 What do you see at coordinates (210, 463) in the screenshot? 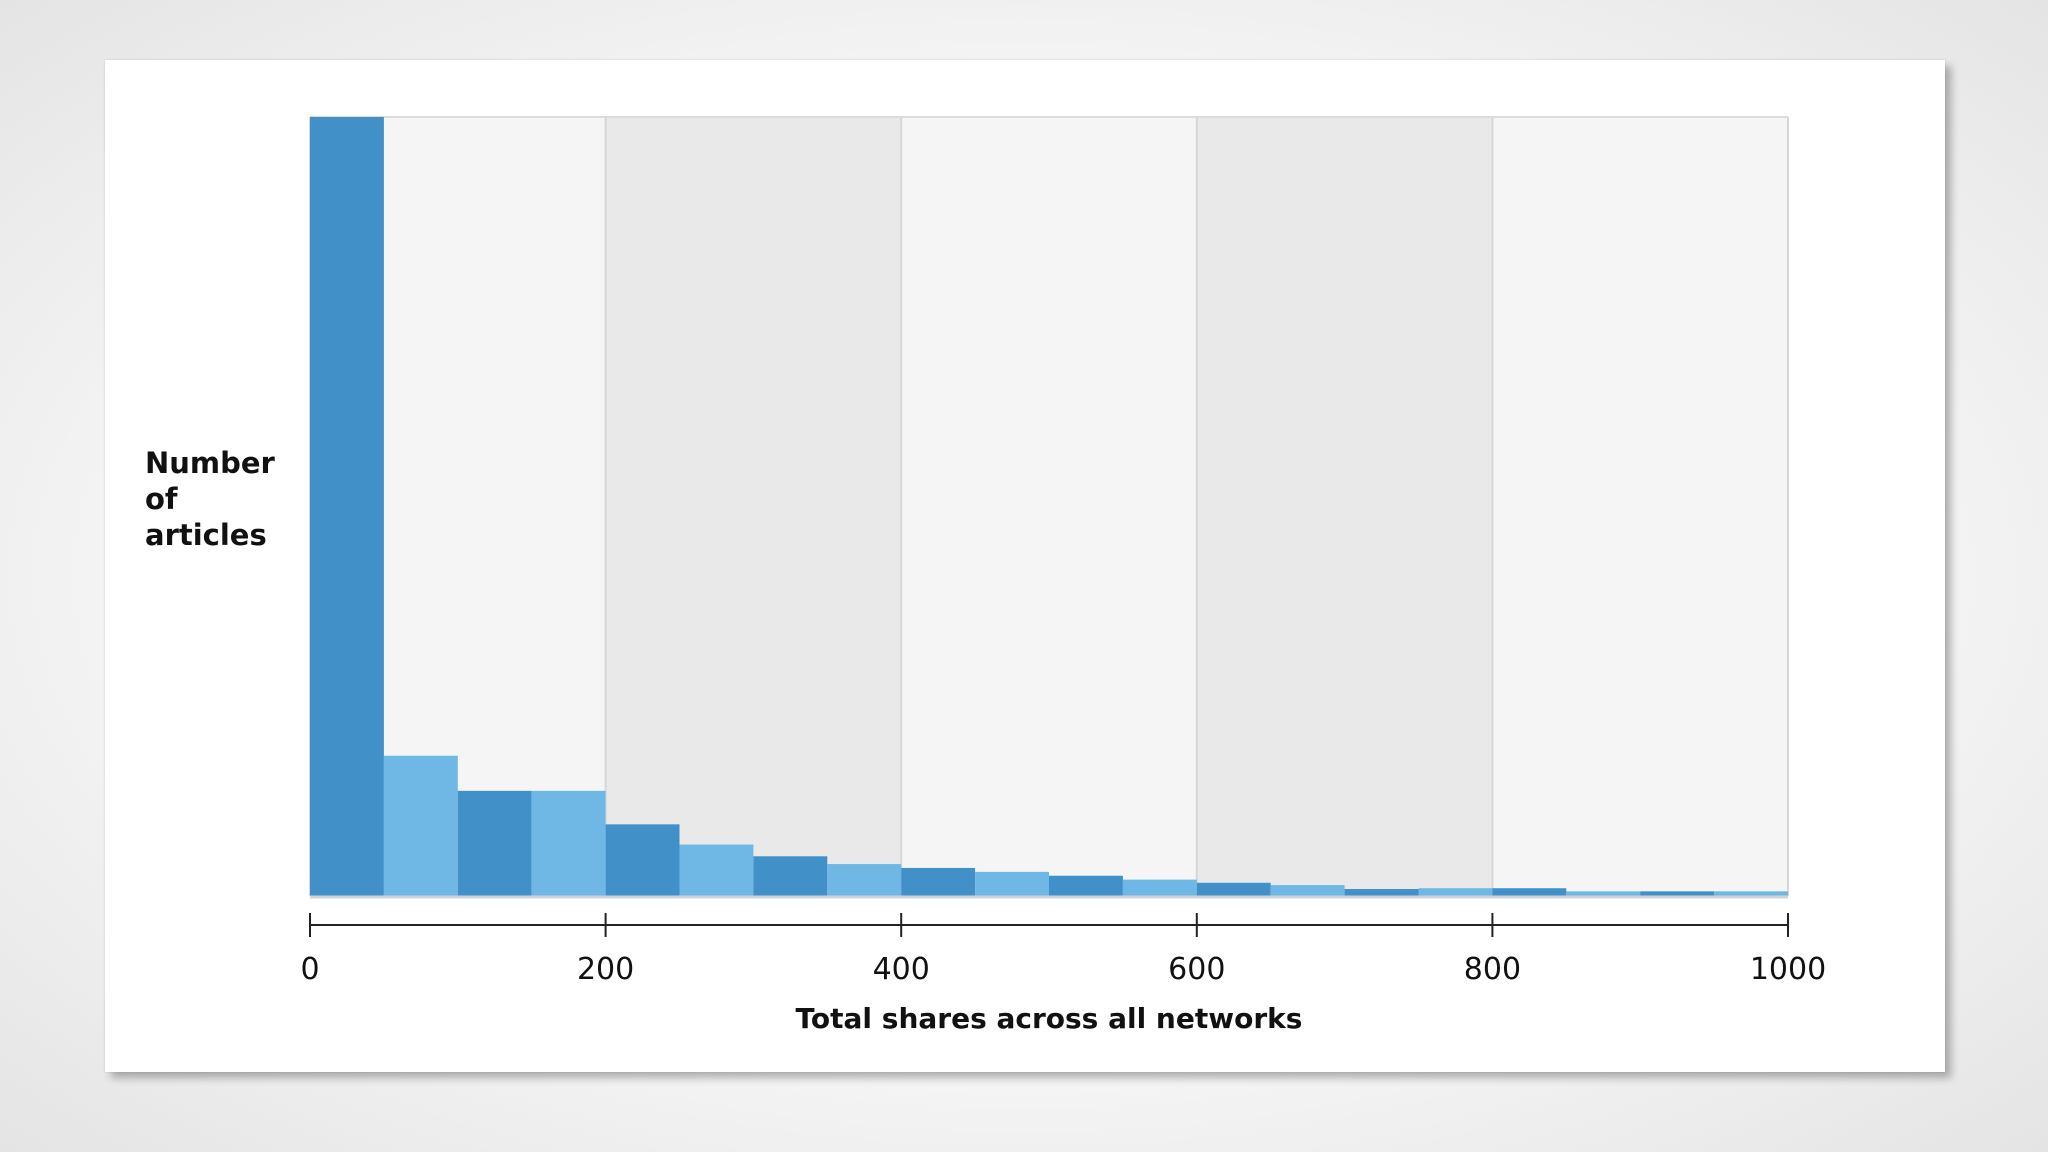
I see `y-axis-label-line-1: Number` at bounding box center [210, 463].